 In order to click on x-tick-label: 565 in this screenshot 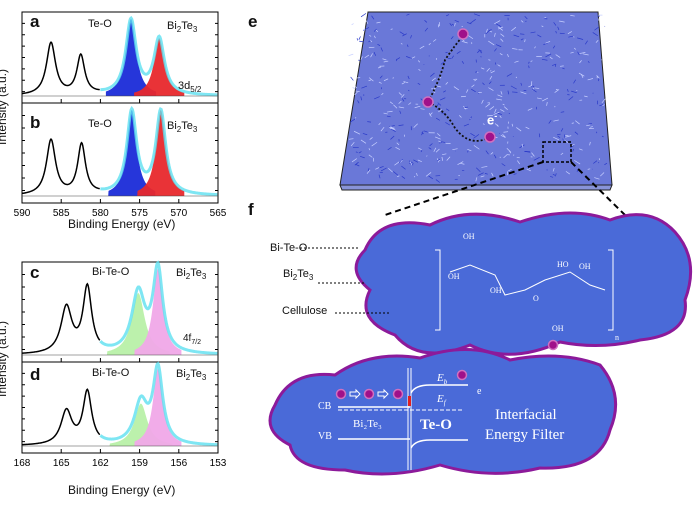, I will do `click(218, 213)`.